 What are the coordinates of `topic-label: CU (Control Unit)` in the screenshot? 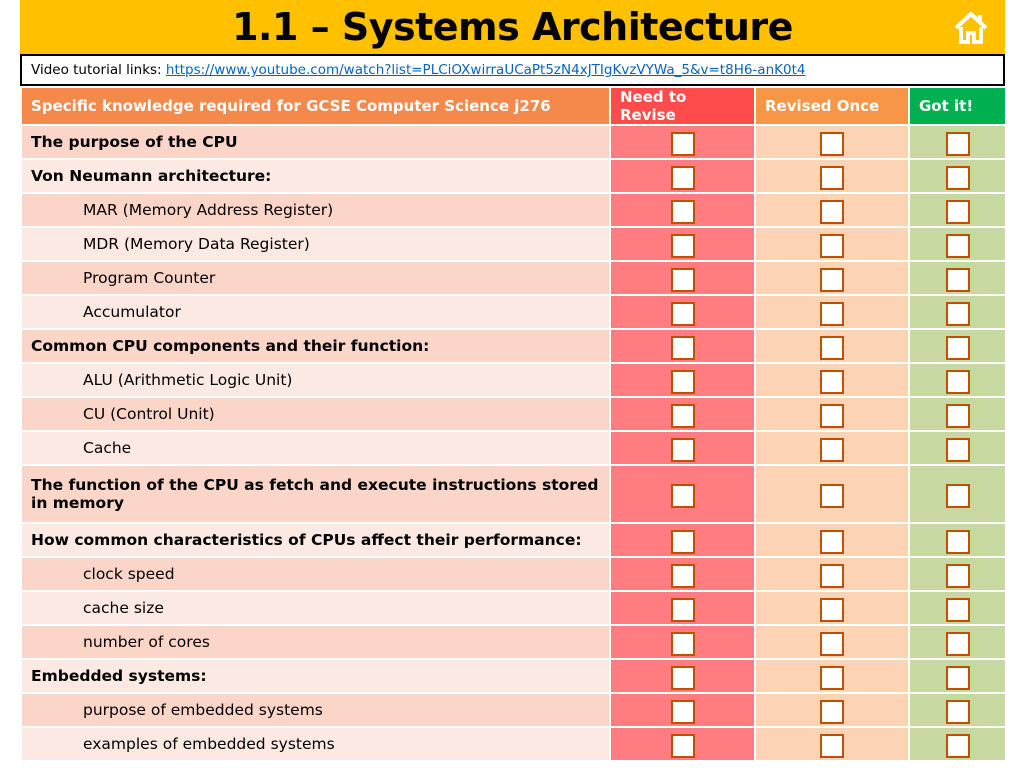 It's located at (315, 414).